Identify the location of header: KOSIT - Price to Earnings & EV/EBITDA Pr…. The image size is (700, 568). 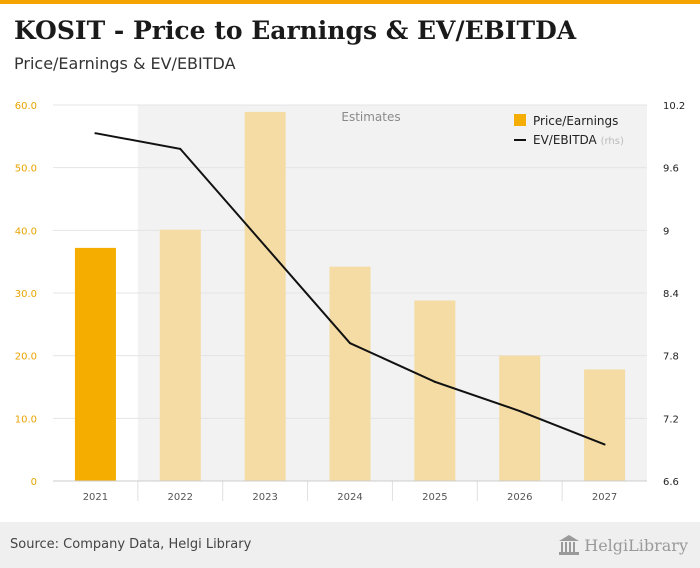
(350, 45).